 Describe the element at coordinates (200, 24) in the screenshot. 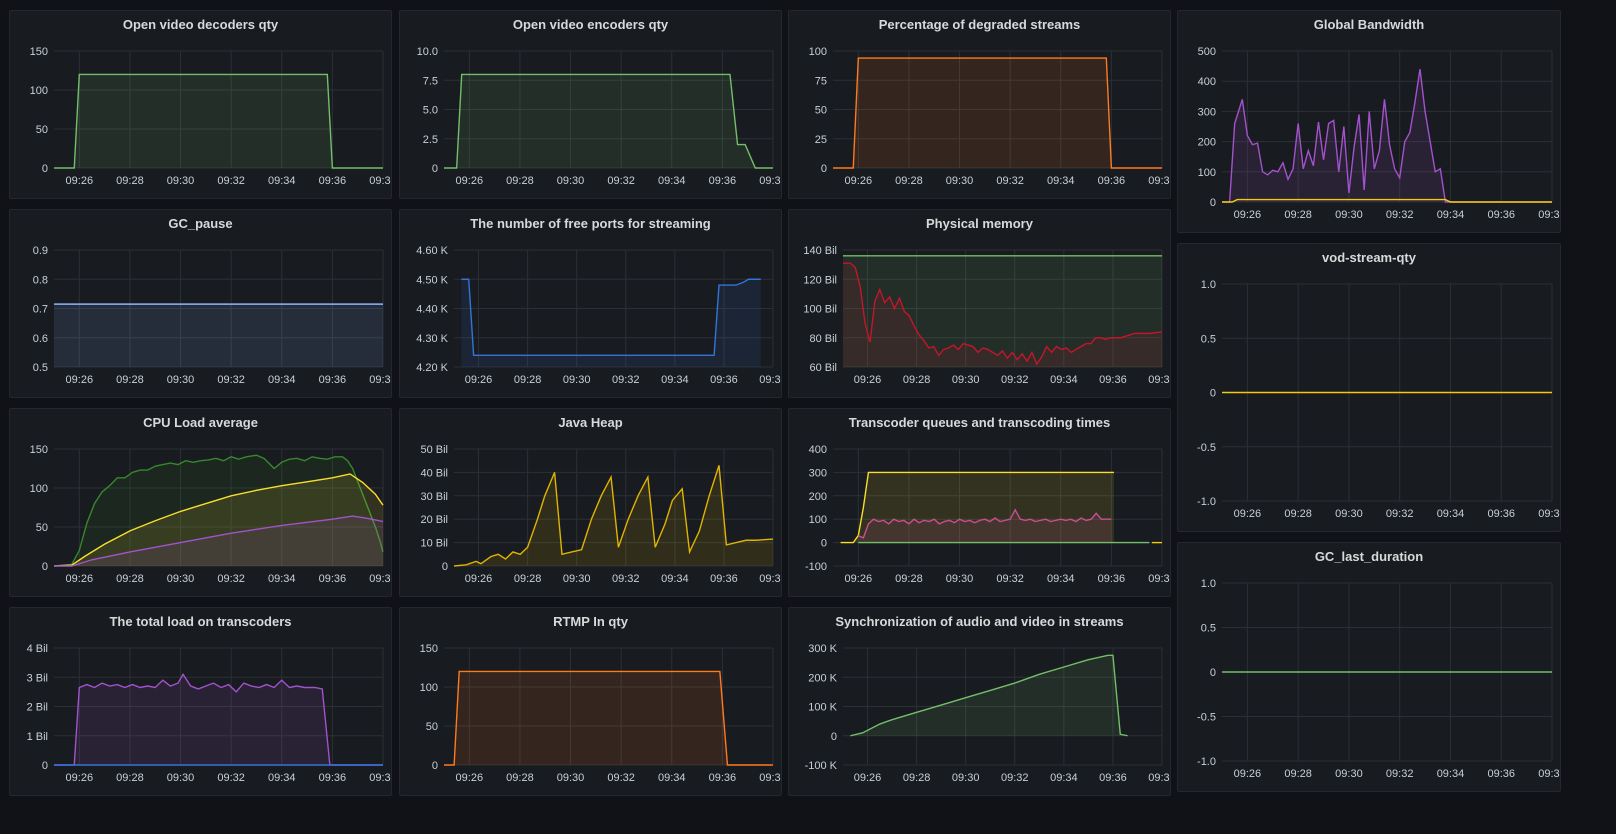

I see `panel-title: Open video decoders qty` at that location.